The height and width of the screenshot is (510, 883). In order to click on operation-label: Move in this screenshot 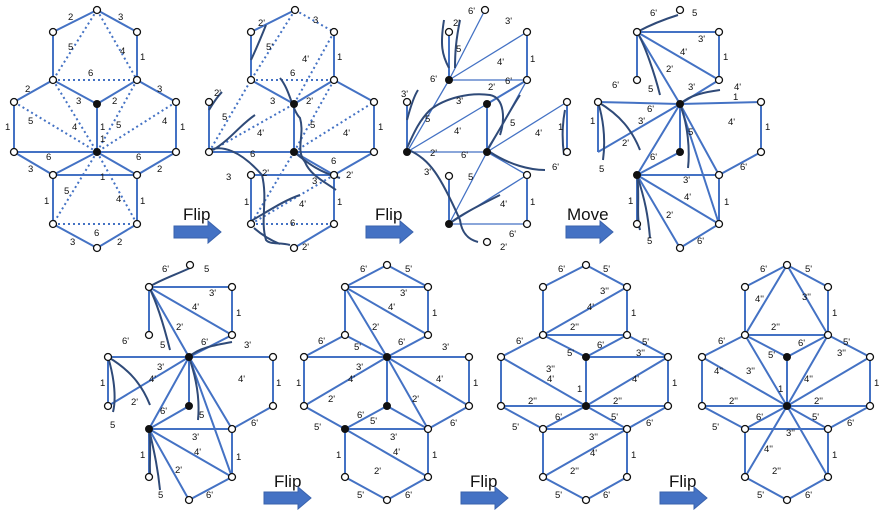, I will do `click(588, 214)`.